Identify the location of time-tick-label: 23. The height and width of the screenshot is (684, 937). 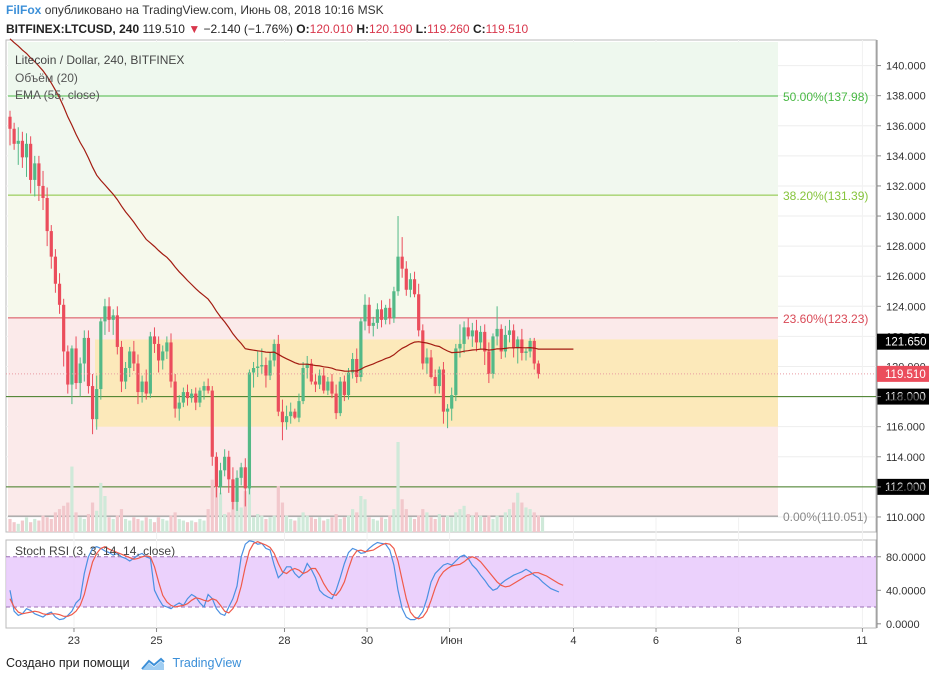
(74, 641).